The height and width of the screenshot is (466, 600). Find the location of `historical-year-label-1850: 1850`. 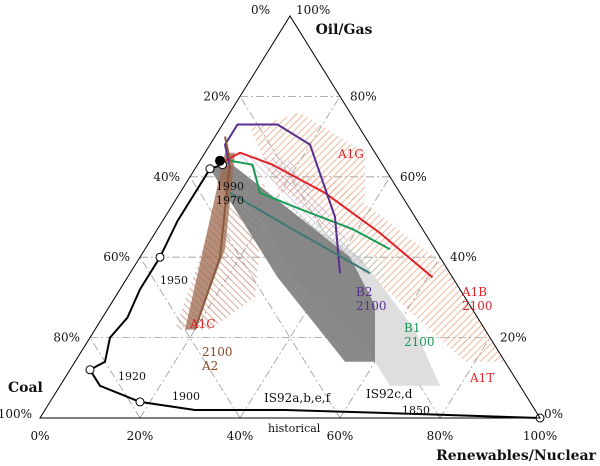

historical-year-label-1850: 1850 is located at coordinates (416, 410).